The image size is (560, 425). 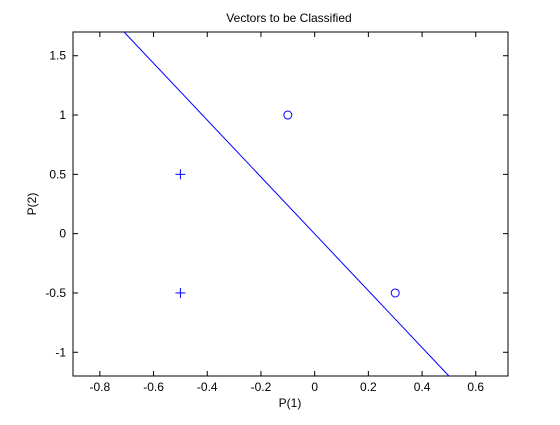 What do you see at coordinates (32, 204) in the screenshot?
I see `y-axis-label: P(2)` at bounding box center [32, 204].